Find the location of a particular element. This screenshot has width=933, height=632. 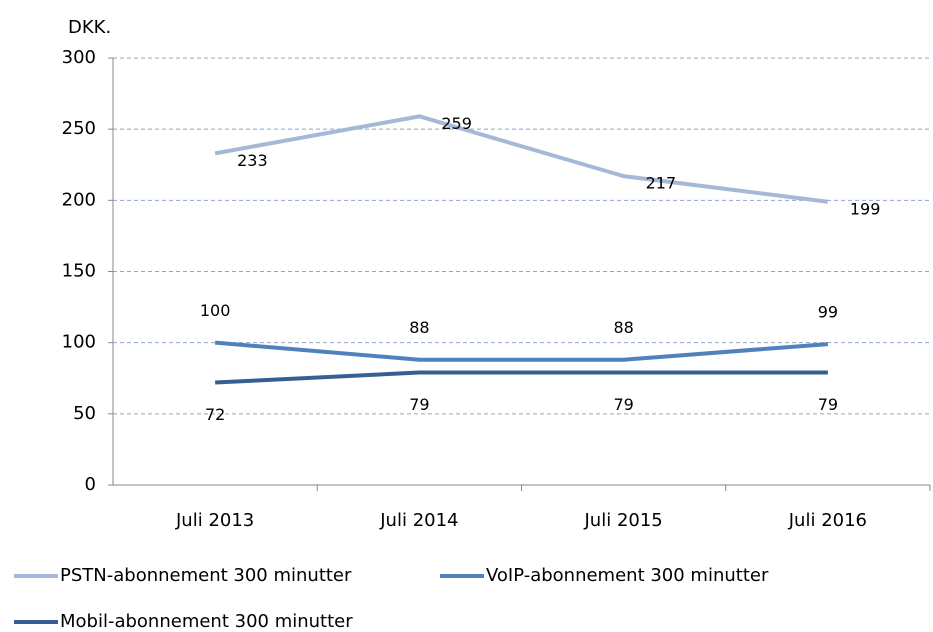

y-tick-label: 0 is located at coordinates (90, 484).